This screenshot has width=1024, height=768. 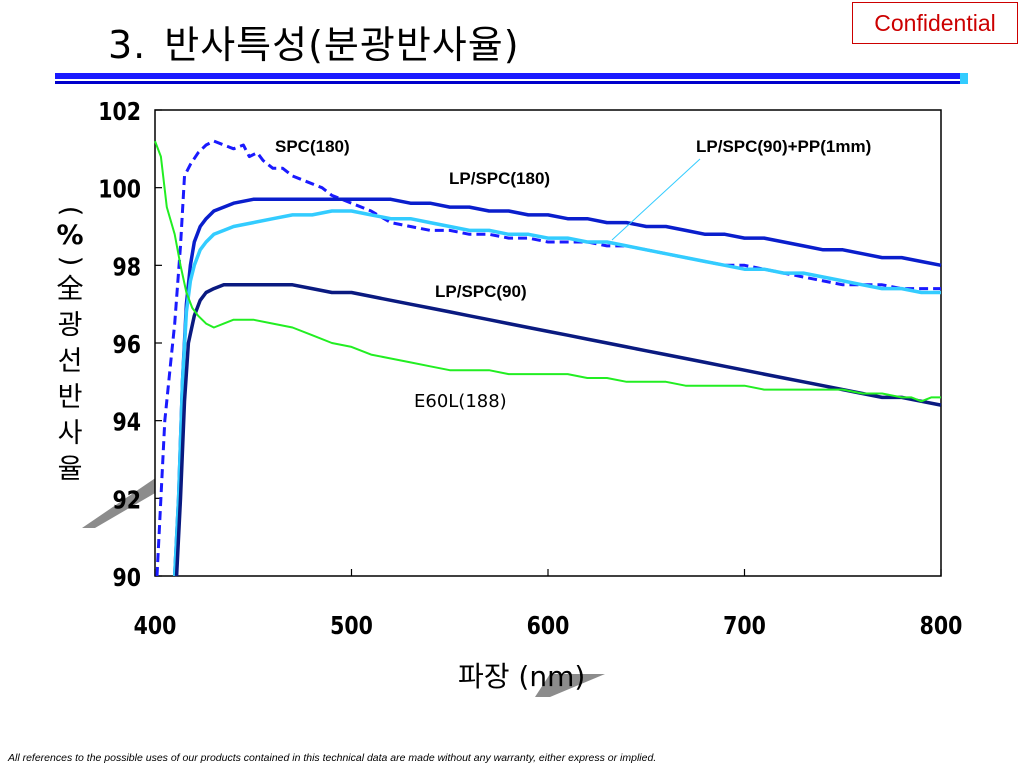 I want to click on title-rule-thick, so click(x=507, y=76).